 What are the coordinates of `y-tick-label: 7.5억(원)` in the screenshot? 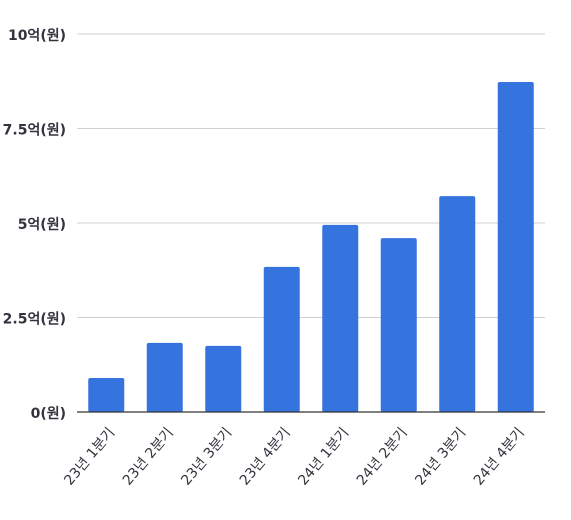 It's located at (34, 131).